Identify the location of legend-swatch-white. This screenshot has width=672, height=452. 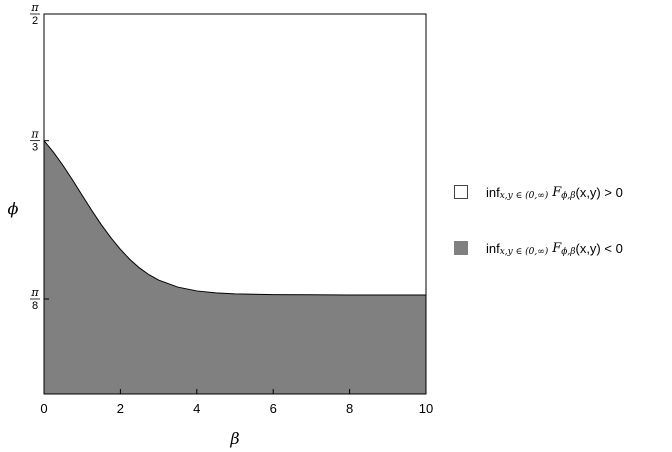
(461, 192).